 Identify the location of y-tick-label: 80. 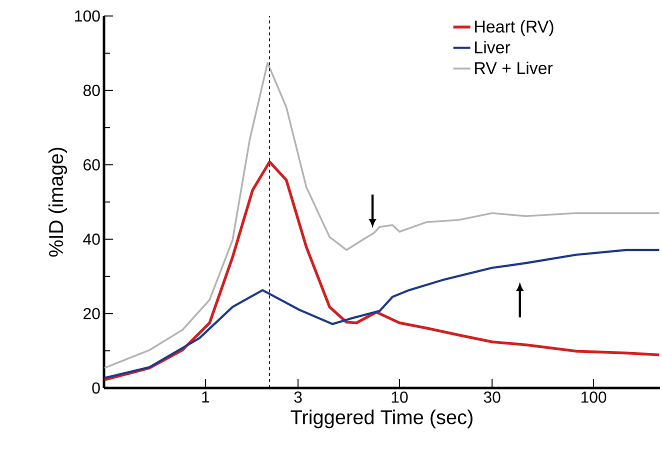
(91, 90).